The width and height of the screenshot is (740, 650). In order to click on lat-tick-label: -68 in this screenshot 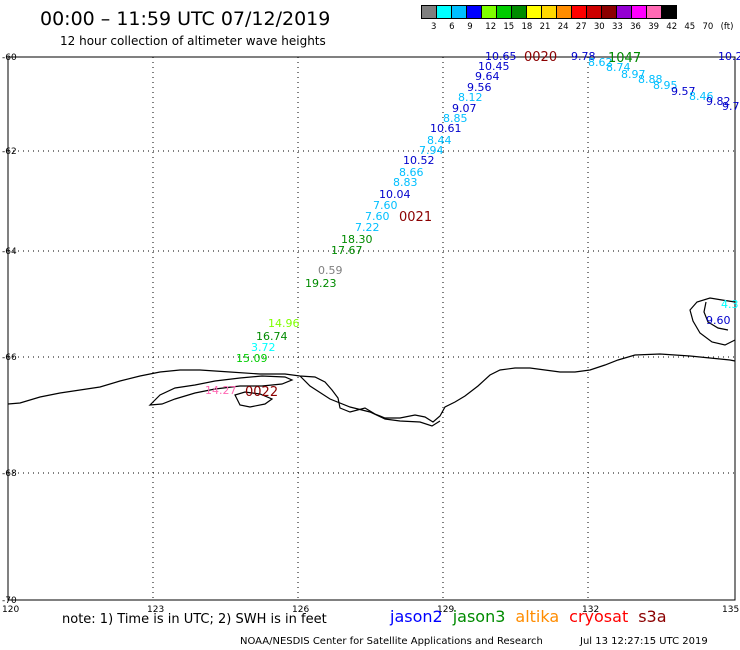, I will do `click(9, 474)`.